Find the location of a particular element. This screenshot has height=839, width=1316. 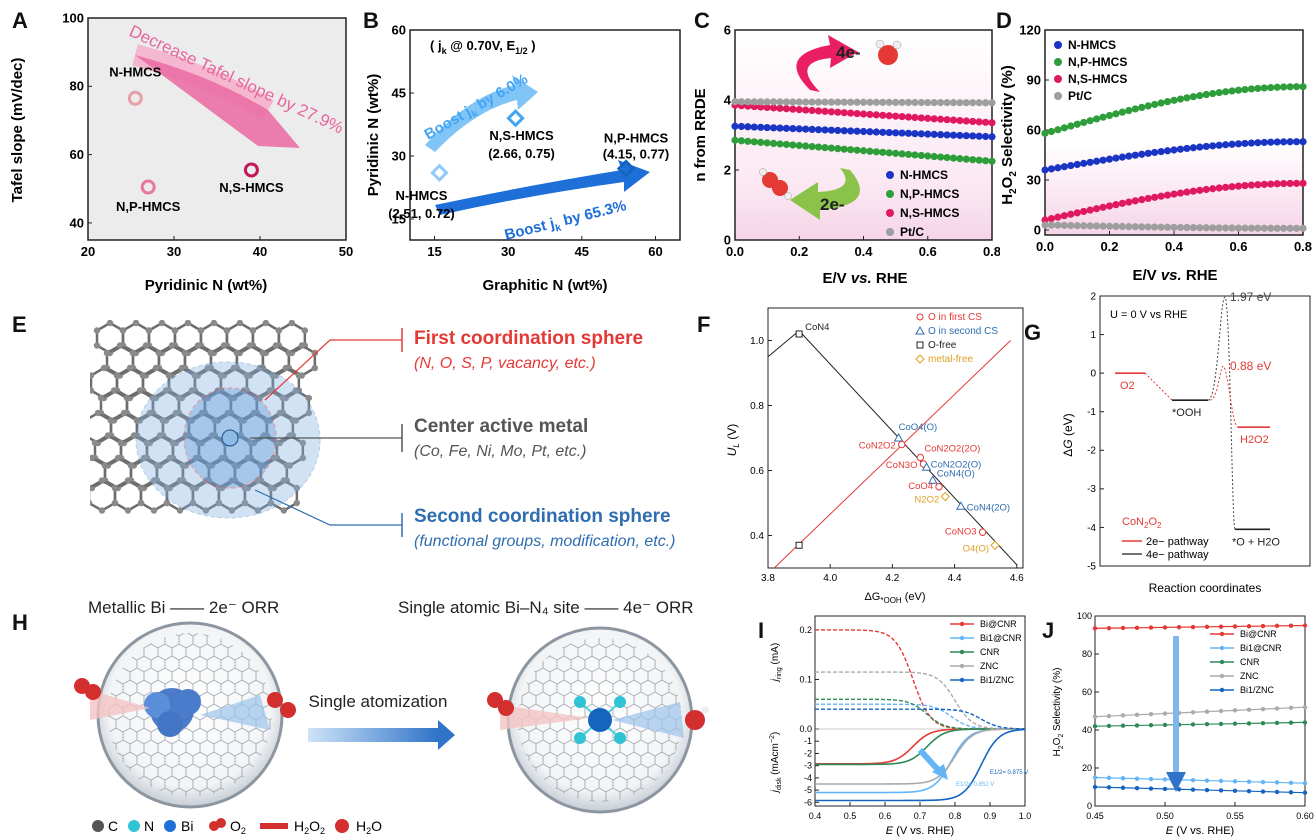

y-tick-label: 45 is located at coordinates (399, 92).